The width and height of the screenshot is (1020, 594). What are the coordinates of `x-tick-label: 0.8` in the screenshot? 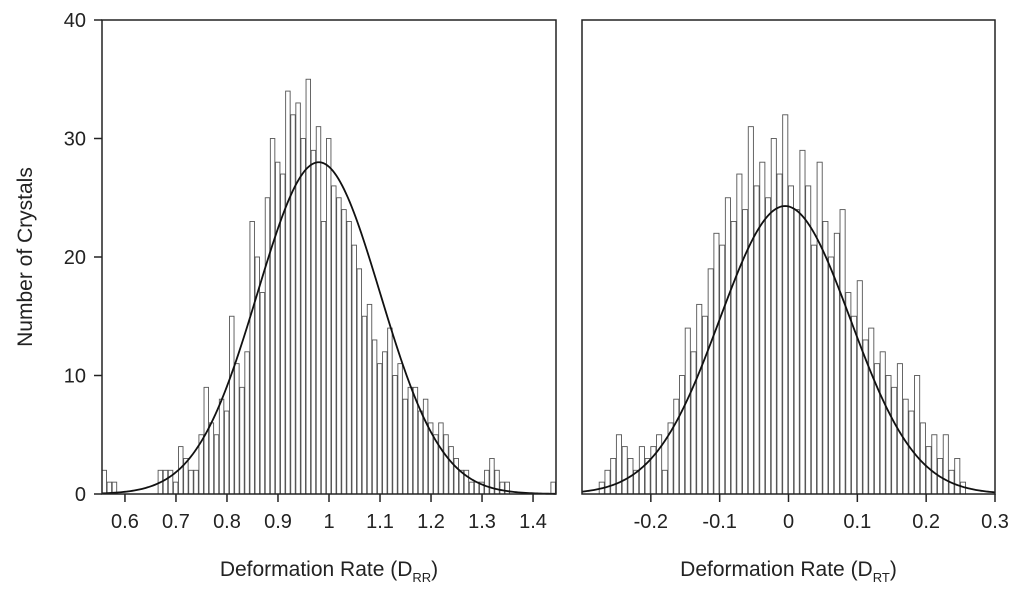 It's located at (227, 522).